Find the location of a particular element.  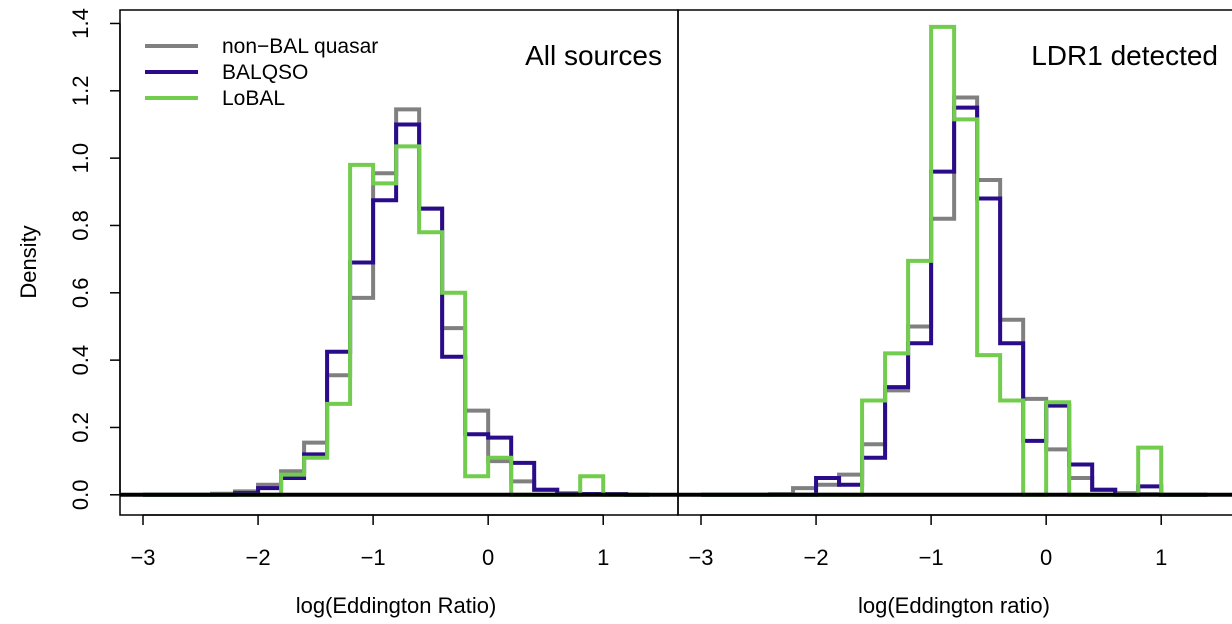

panel-title: LDR1 detected is located at coordinates (1124, 55).